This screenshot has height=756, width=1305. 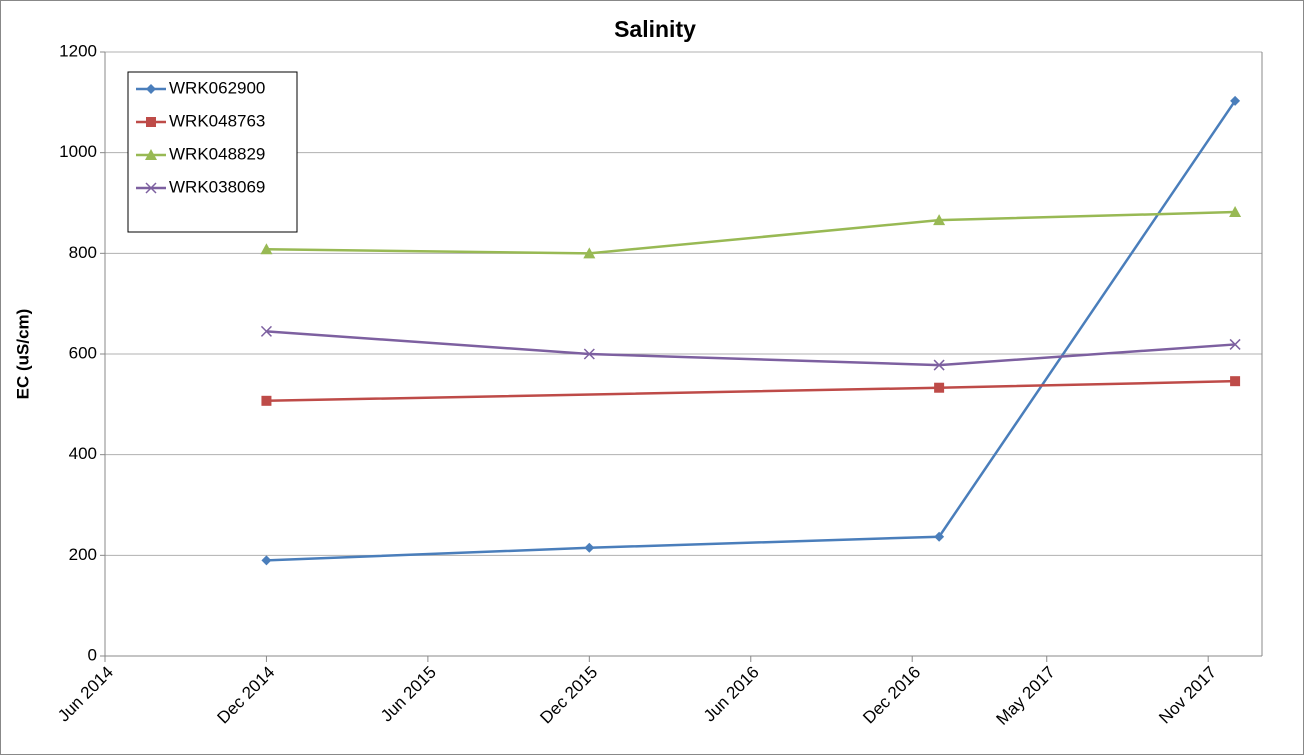 I want to click on y-tick-label: 0, so click(x=92, y=654).